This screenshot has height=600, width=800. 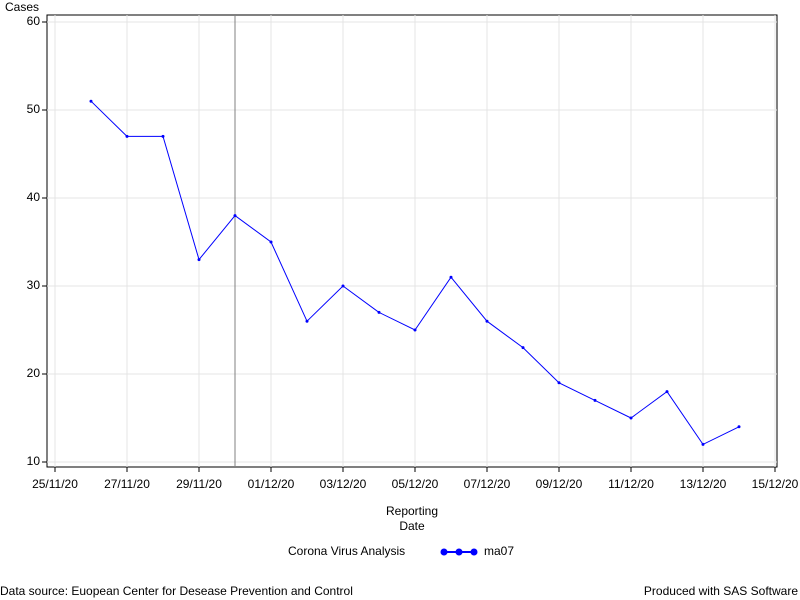 What do you see at coordinates (199, 484) in the screenshot?
I see `x-tick-label: 29/11/20` at bounding box center [199, 484].